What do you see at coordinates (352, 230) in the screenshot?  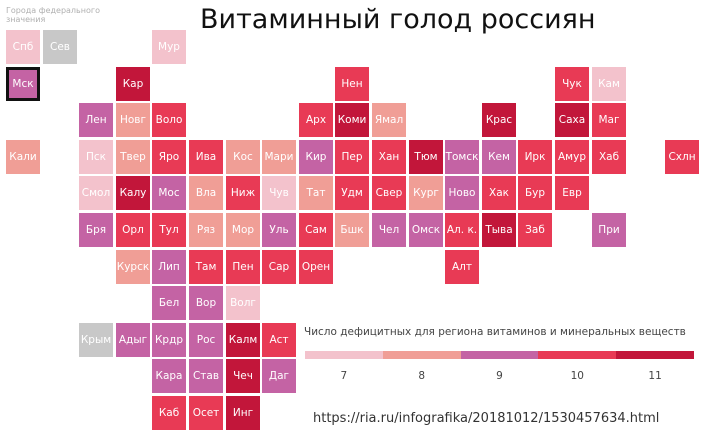 I see `region-cell: Бшк` at bounding box center [352, 230].